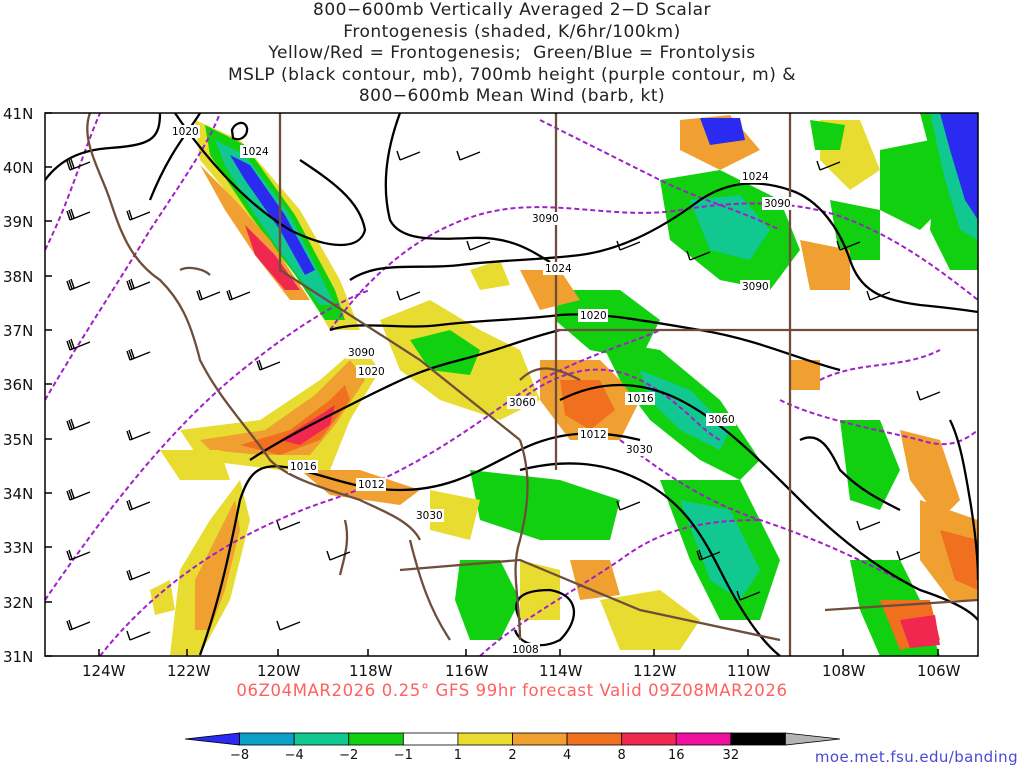 The image size is (1024, 768). I want to click on lon-label: 106W, so click(939, 671).